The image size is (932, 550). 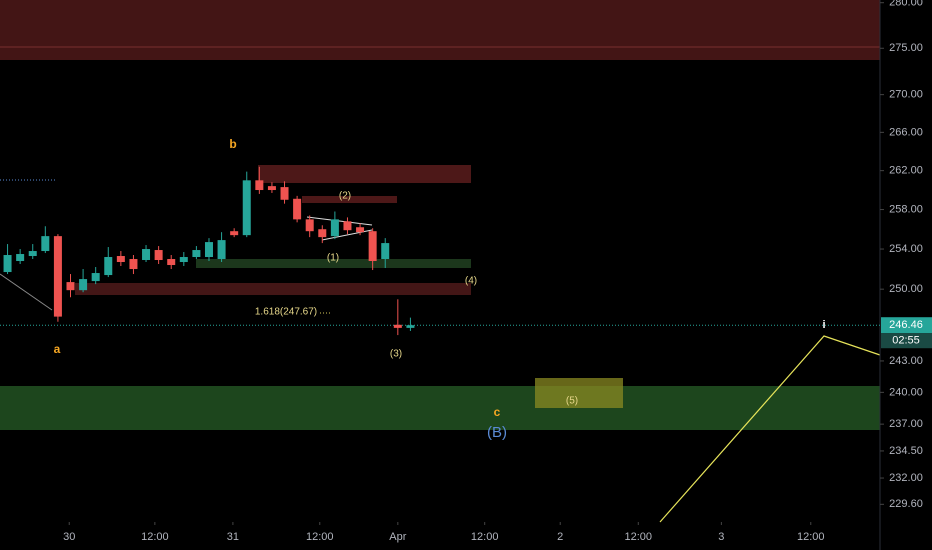 I want to click on annotation: (1), so click(x=333, y=258).